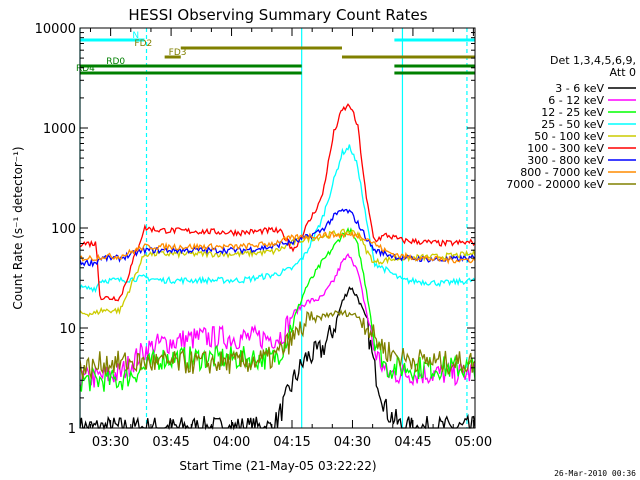 The height and width of the screenshot is (480, 640). Describe the element at coordinates (63, 229) in the screenshot. I see `y-tick-label-2: 100` at that location.